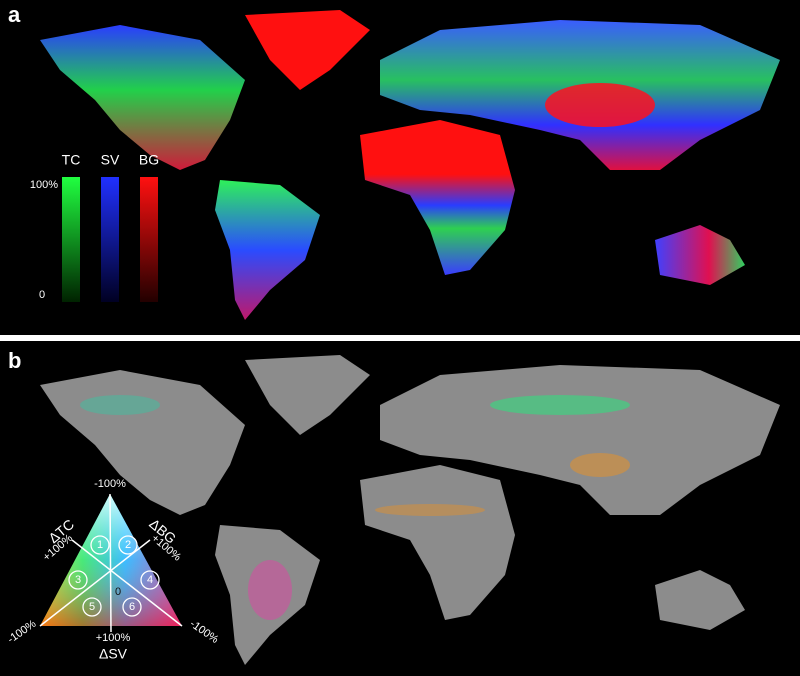 This screenshot has height=676, width=800. I want to click on vertex-label: -100%, so click(110, 484).